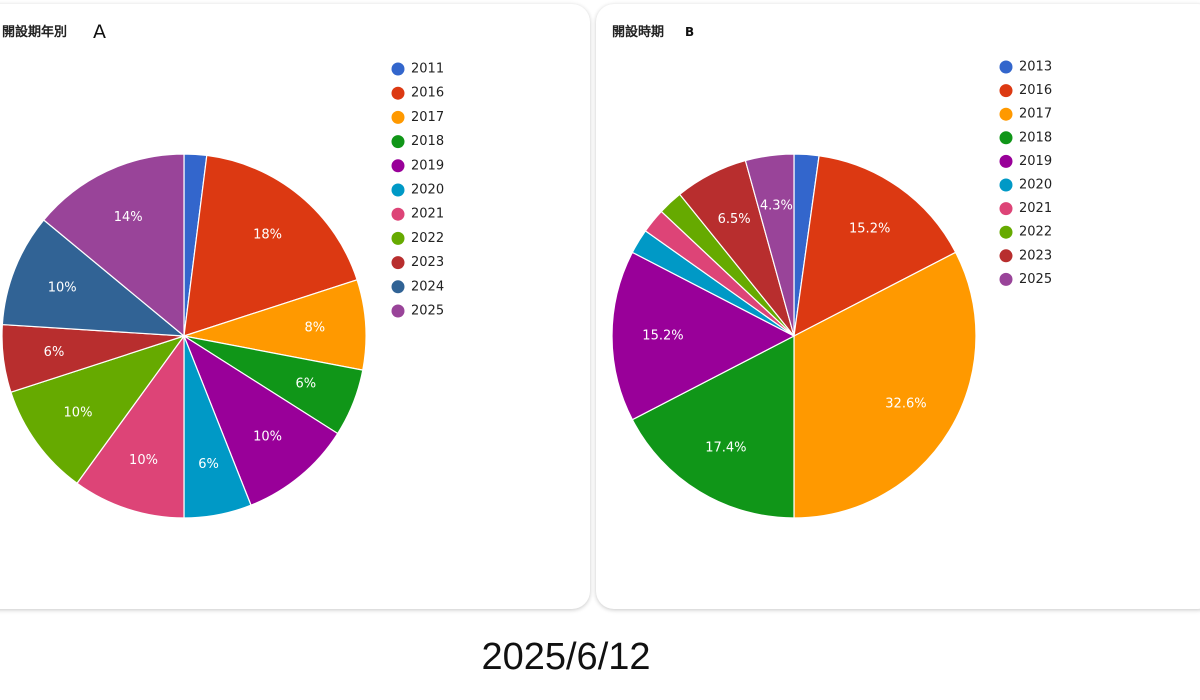  What do you see at coordinates (306, 384) in the screenshot?
I see `slice-label-2018: 6%` at bounding box center [306, 384].